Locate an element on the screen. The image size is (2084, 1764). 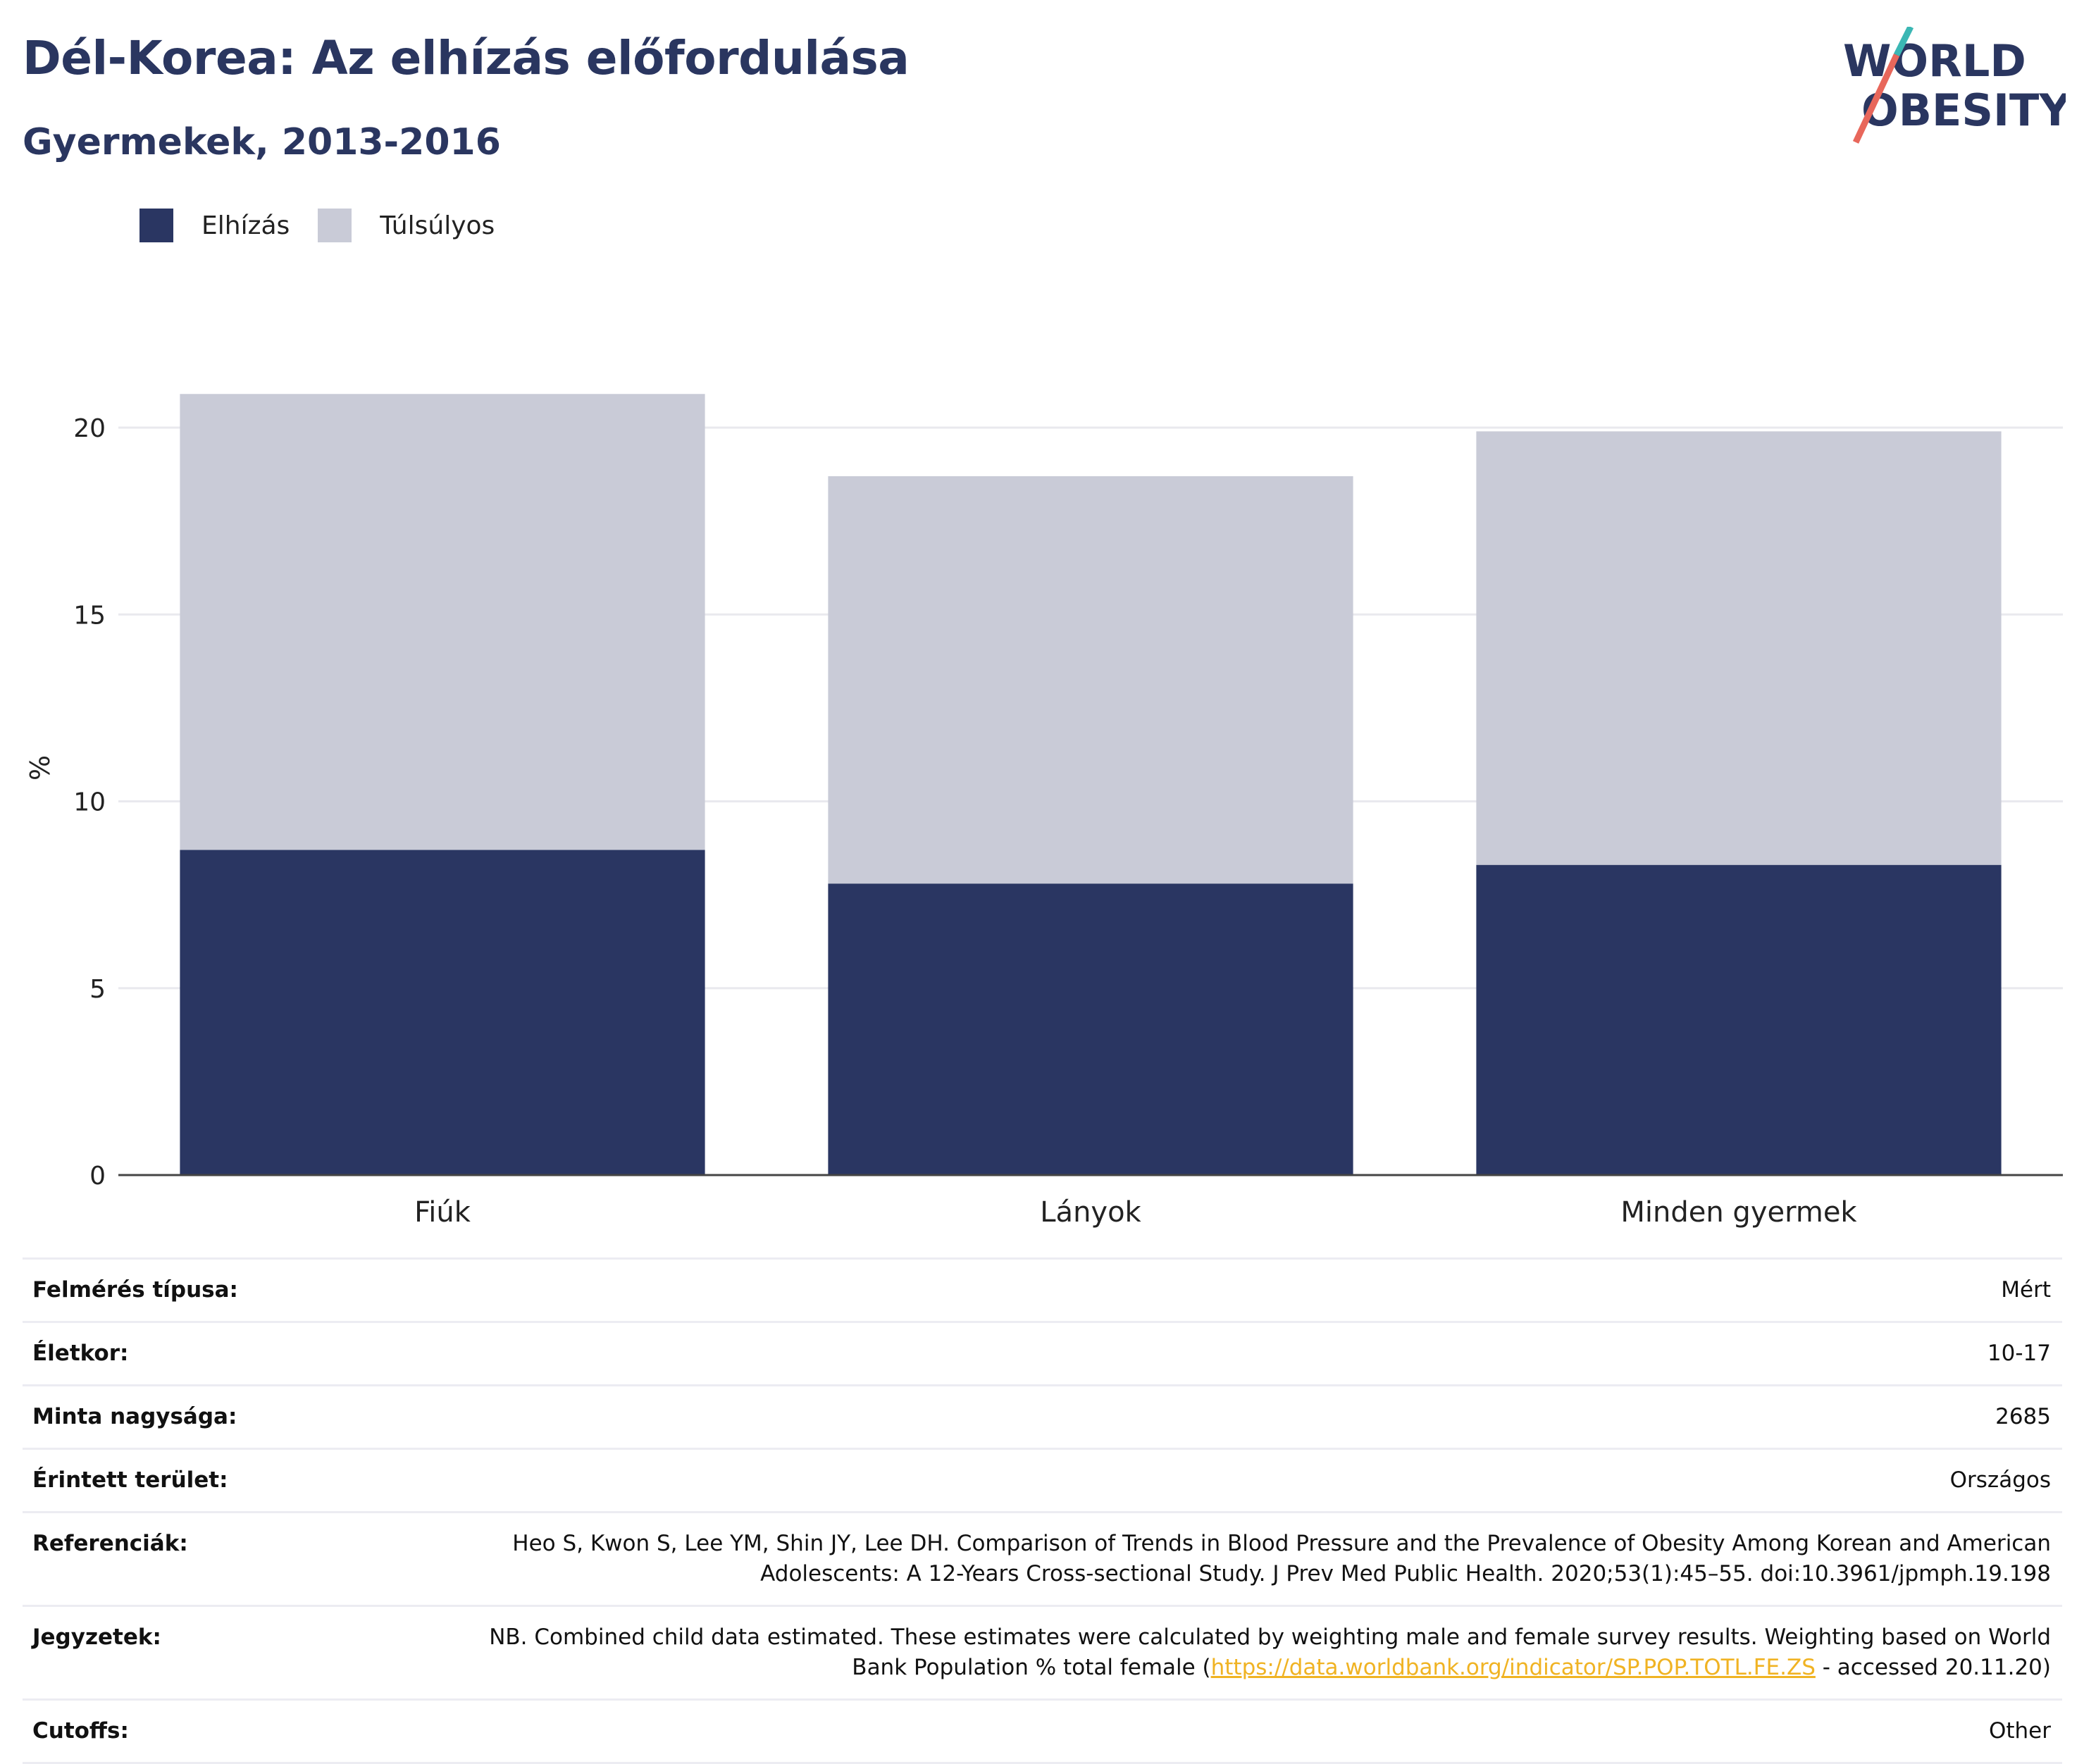
legend: Elhízás Túlsúlyos is located at coordinates (331, 226).